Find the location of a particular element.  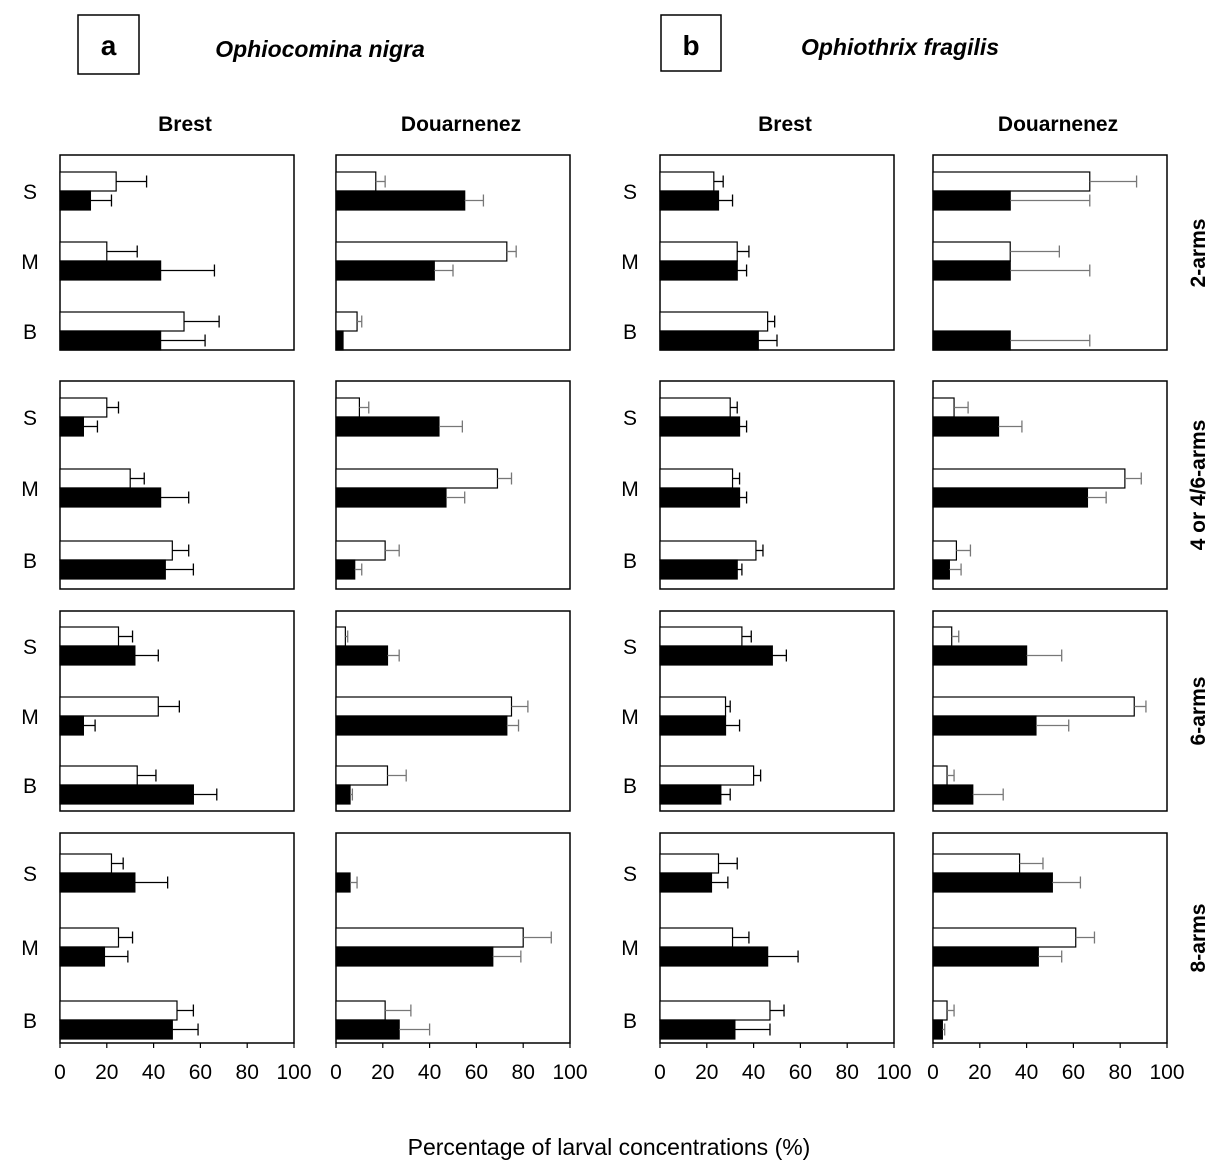

row-label: 8-arms is located at coordinates (1198, 938).